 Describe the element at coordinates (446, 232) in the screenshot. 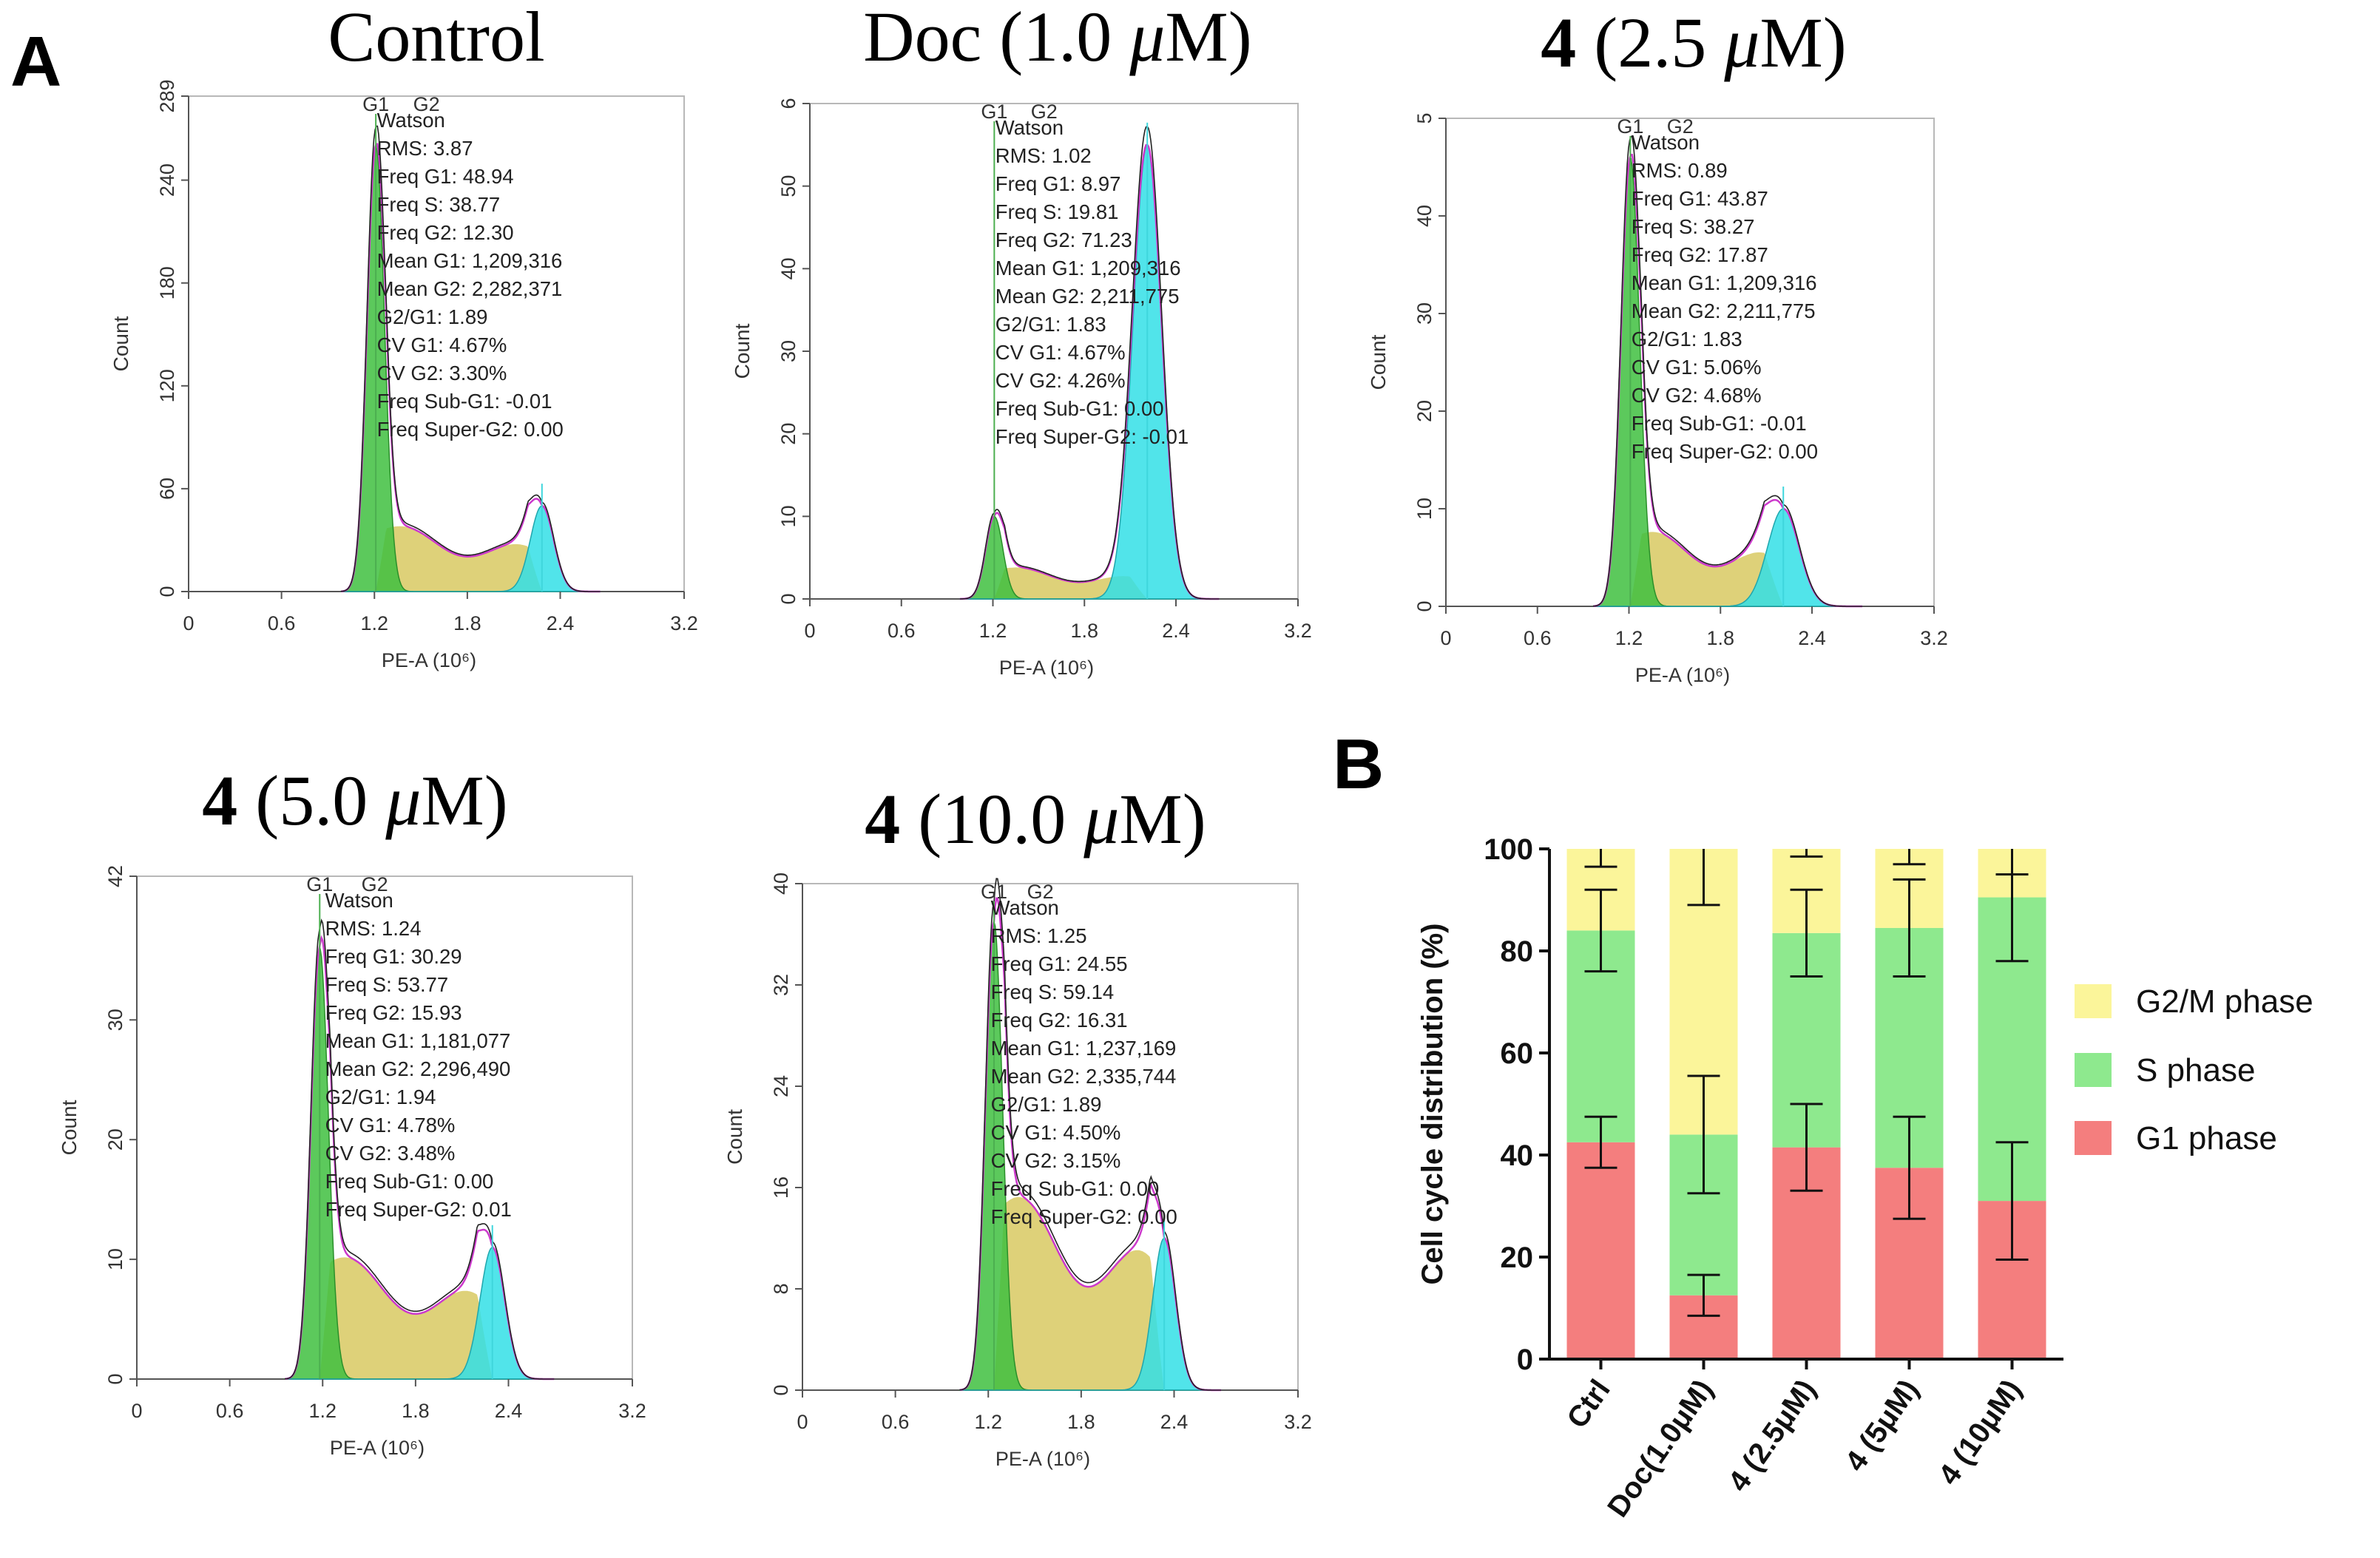

I see `stats-line: Freq G2: 12.30` at that location.